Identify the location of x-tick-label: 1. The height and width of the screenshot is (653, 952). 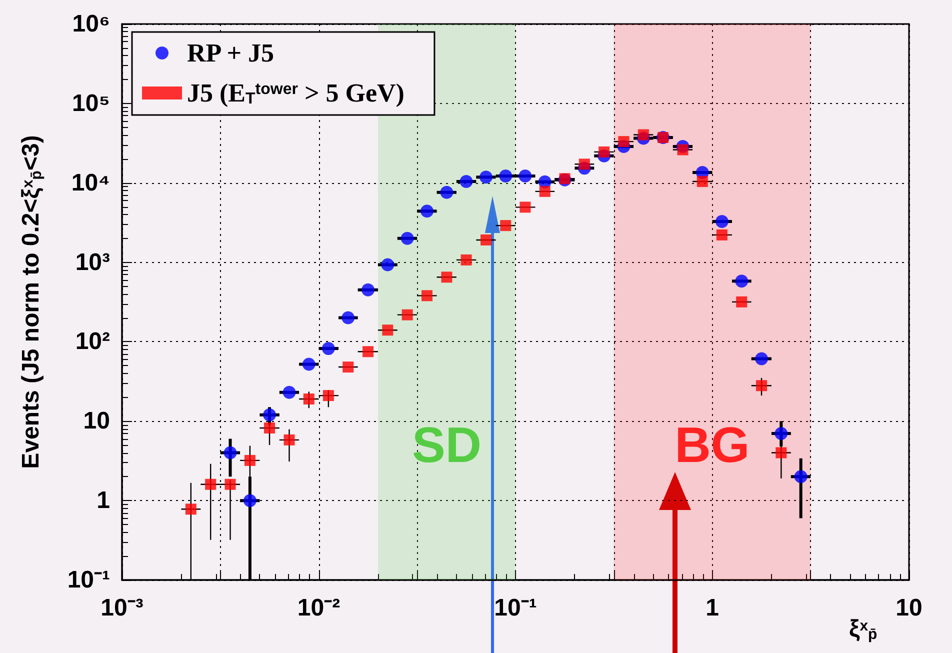
(712, 608).